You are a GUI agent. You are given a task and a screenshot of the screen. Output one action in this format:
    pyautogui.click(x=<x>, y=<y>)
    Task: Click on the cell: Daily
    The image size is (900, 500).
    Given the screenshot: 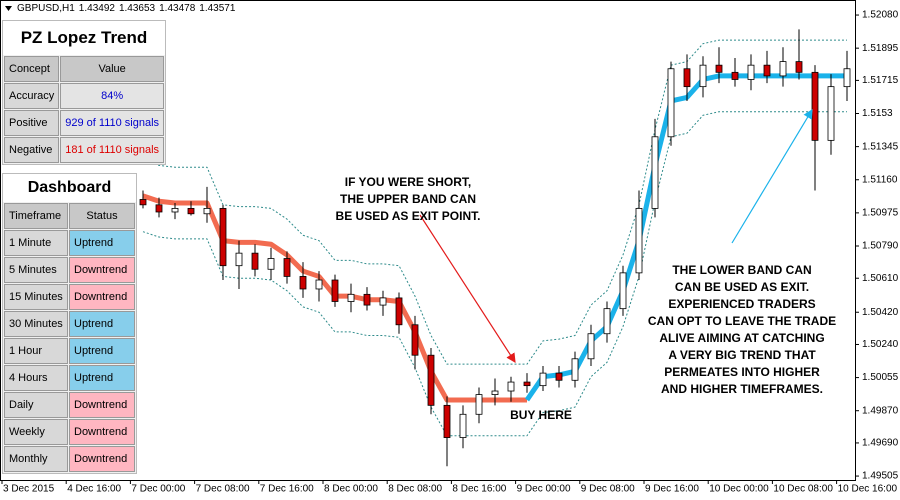 What is the action you would take?
    pyautogui.click(x=36, y=405)
    